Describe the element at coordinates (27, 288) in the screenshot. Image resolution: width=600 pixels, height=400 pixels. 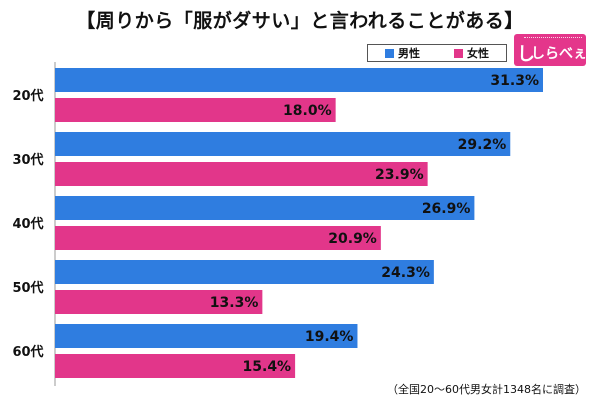
I see `category-label-4: 50代` at that location.